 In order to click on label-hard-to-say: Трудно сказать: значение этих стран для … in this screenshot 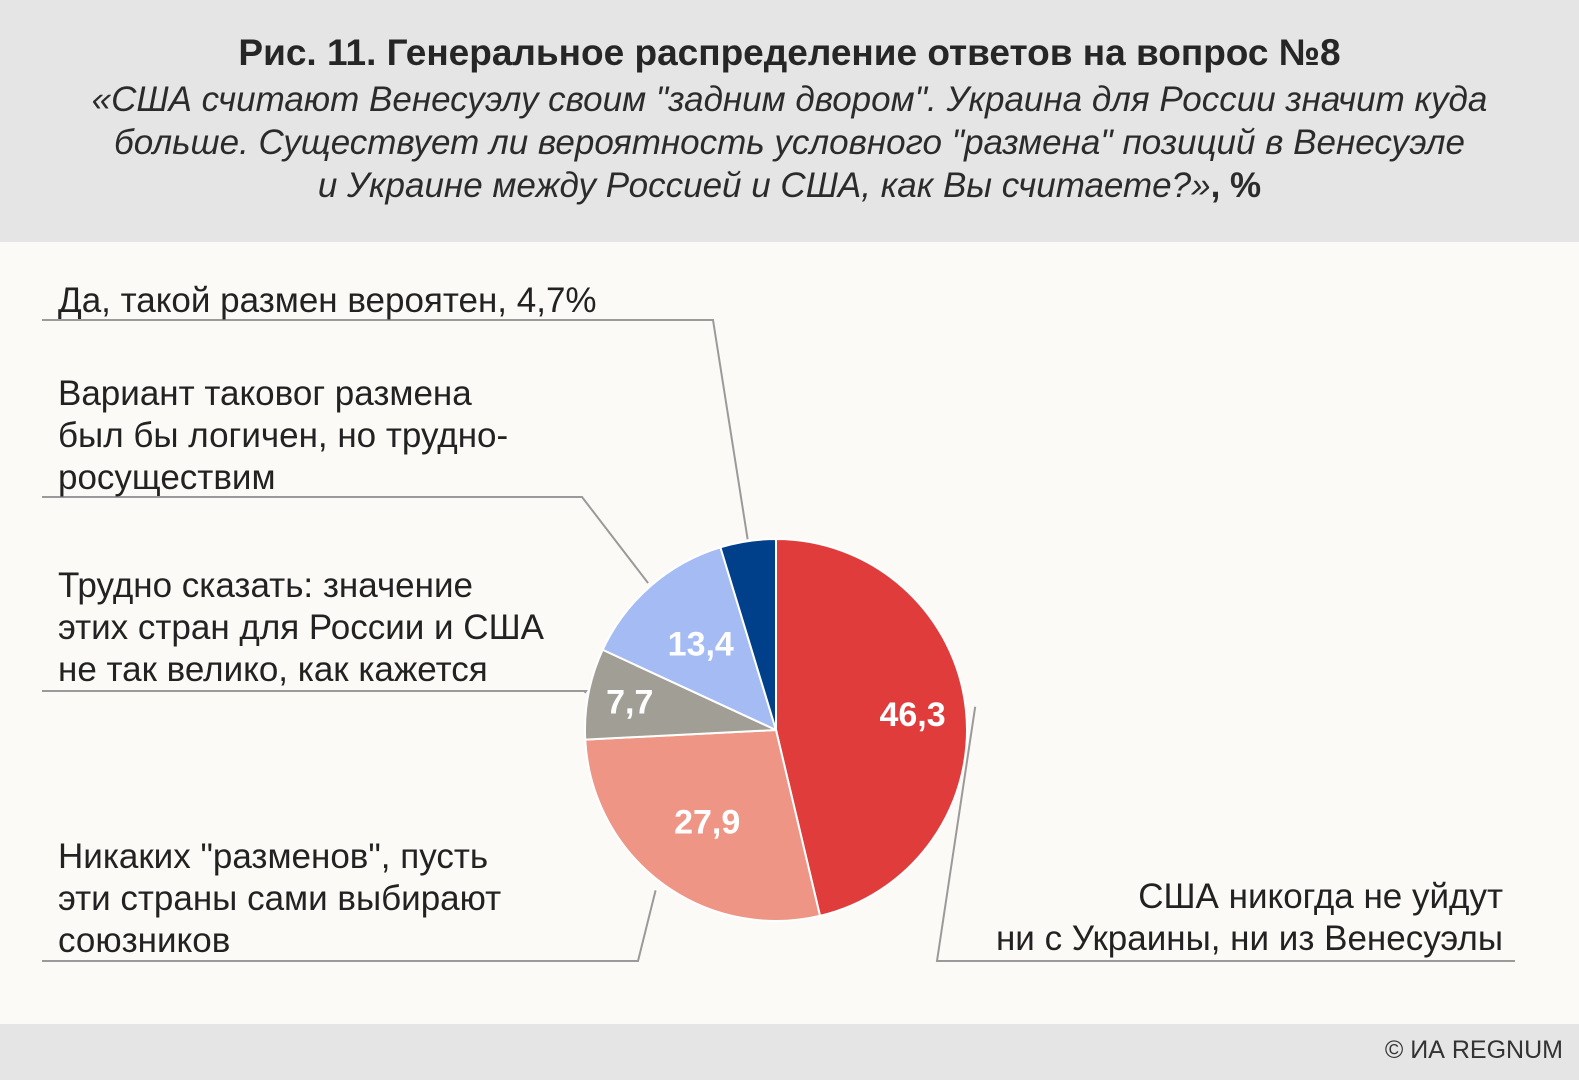, I will do `click(301, 628)`.